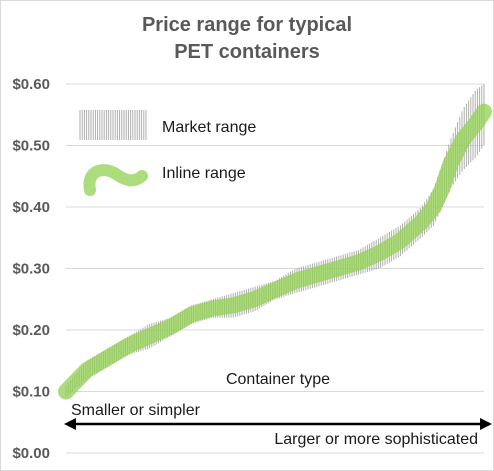  Describe the element at coordinates (247, 52) in the screenshot. I see `chart-title-line-2: PET containers` at that location.